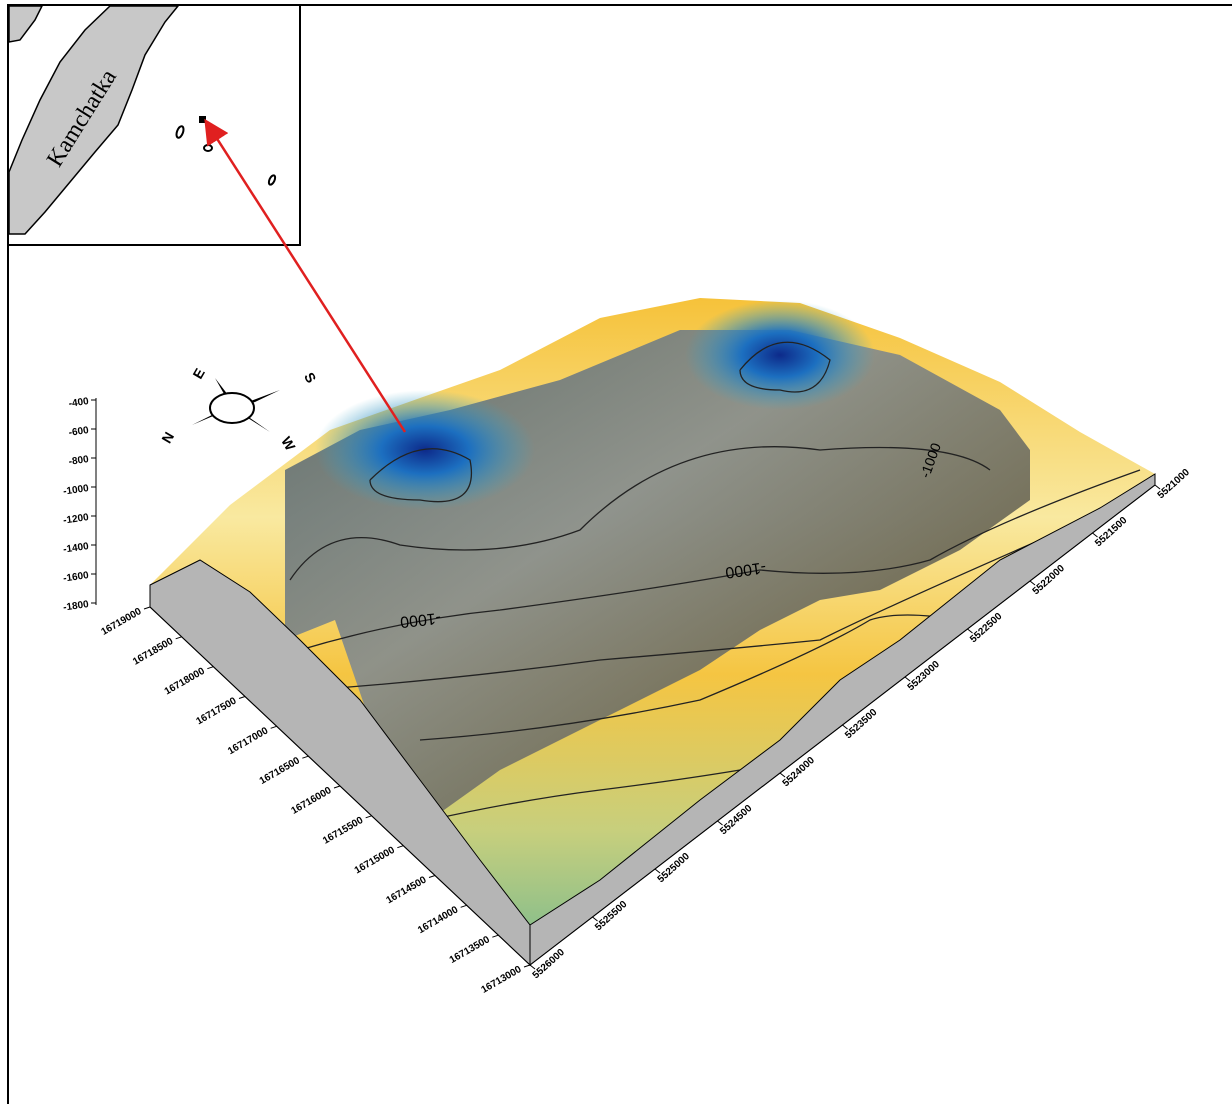  I want to click on inset-map: Kamchatka, so click(154, 125).